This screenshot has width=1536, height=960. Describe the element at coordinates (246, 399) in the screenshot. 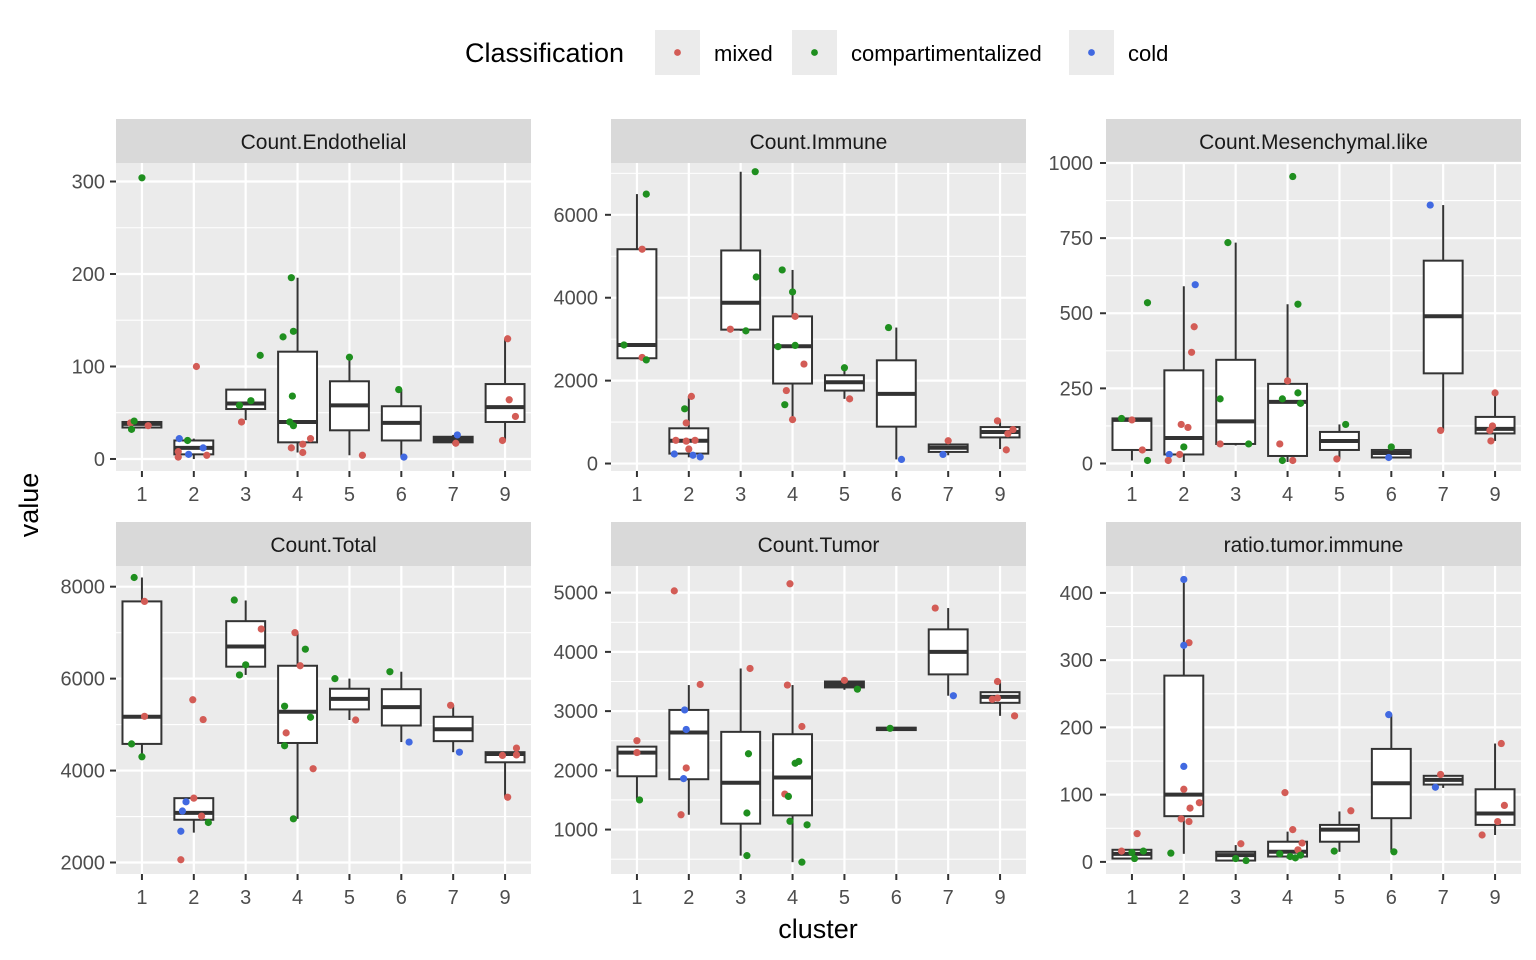

I see `box-iqr` at that location.